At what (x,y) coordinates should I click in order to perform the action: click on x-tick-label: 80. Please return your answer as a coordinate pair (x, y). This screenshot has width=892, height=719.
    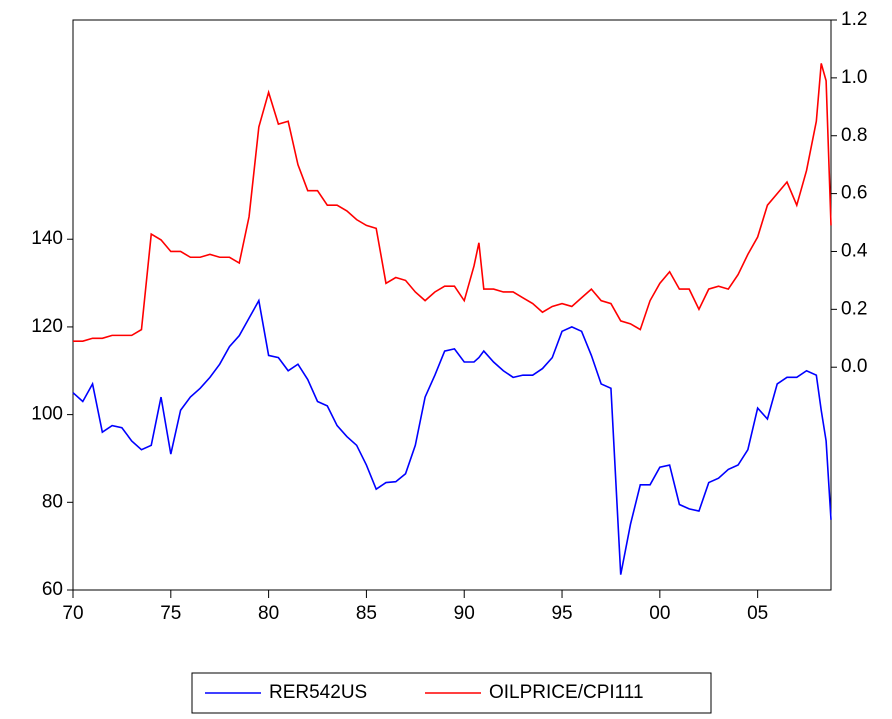
    Looking at the image, I should click on (268, 613).